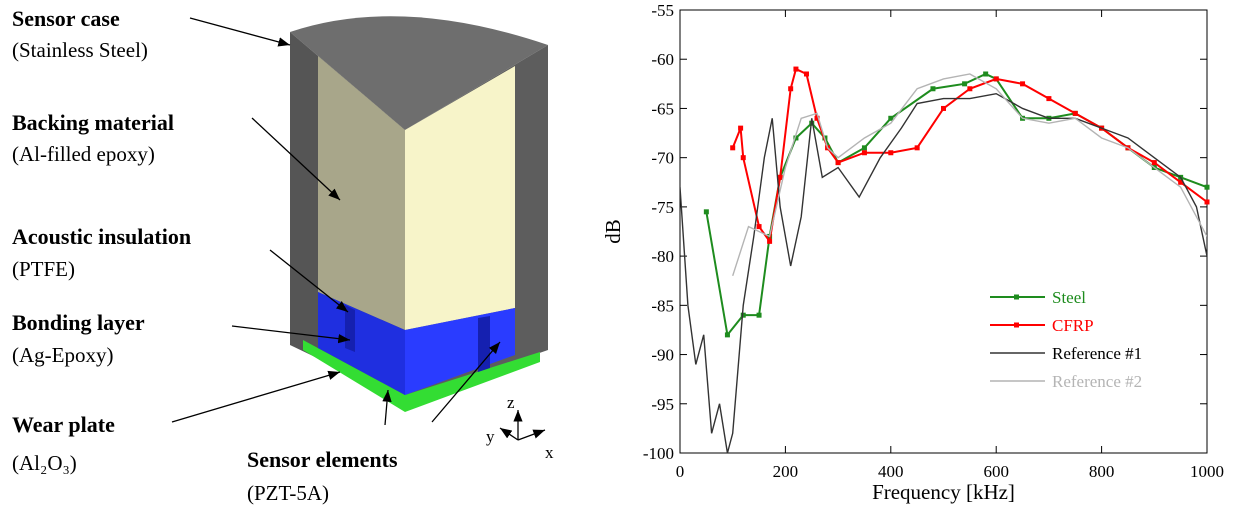 Image resolution: width=1244 pixels, height=519 pixels. What do you see at coordinates (969, 155) in the screenshot?
I see `series-line` at bounding box center [969, 155].